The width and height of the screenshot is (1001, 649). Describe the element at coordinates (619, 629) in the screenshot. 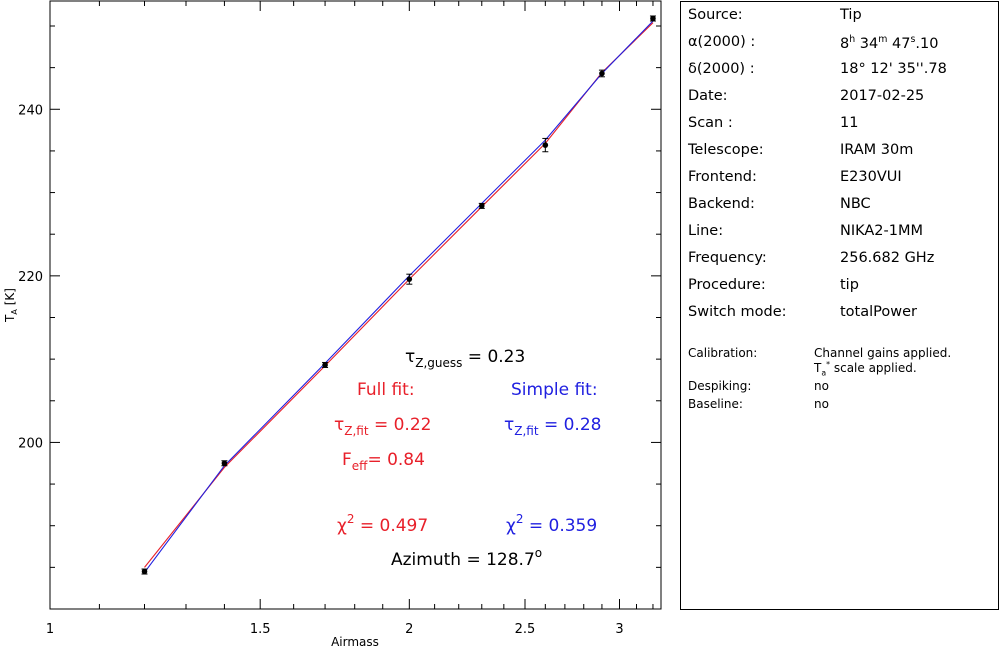

I see `x-tick-label: 3` at that location.